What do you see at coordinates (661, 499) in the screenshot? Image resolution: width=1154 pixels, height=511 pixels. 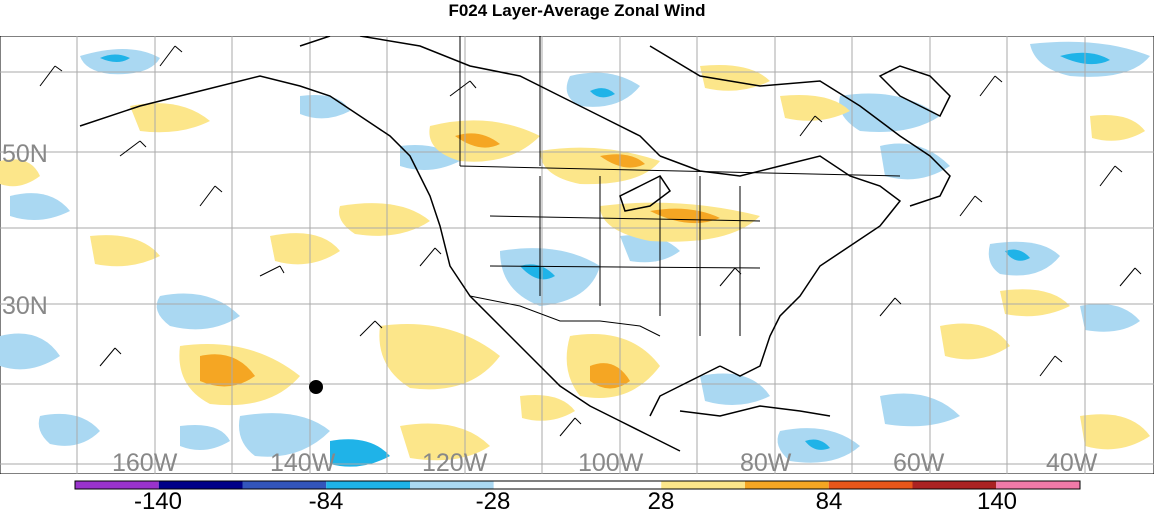 I see `legend-tick-label: 28` at bounding box center [661, 499].